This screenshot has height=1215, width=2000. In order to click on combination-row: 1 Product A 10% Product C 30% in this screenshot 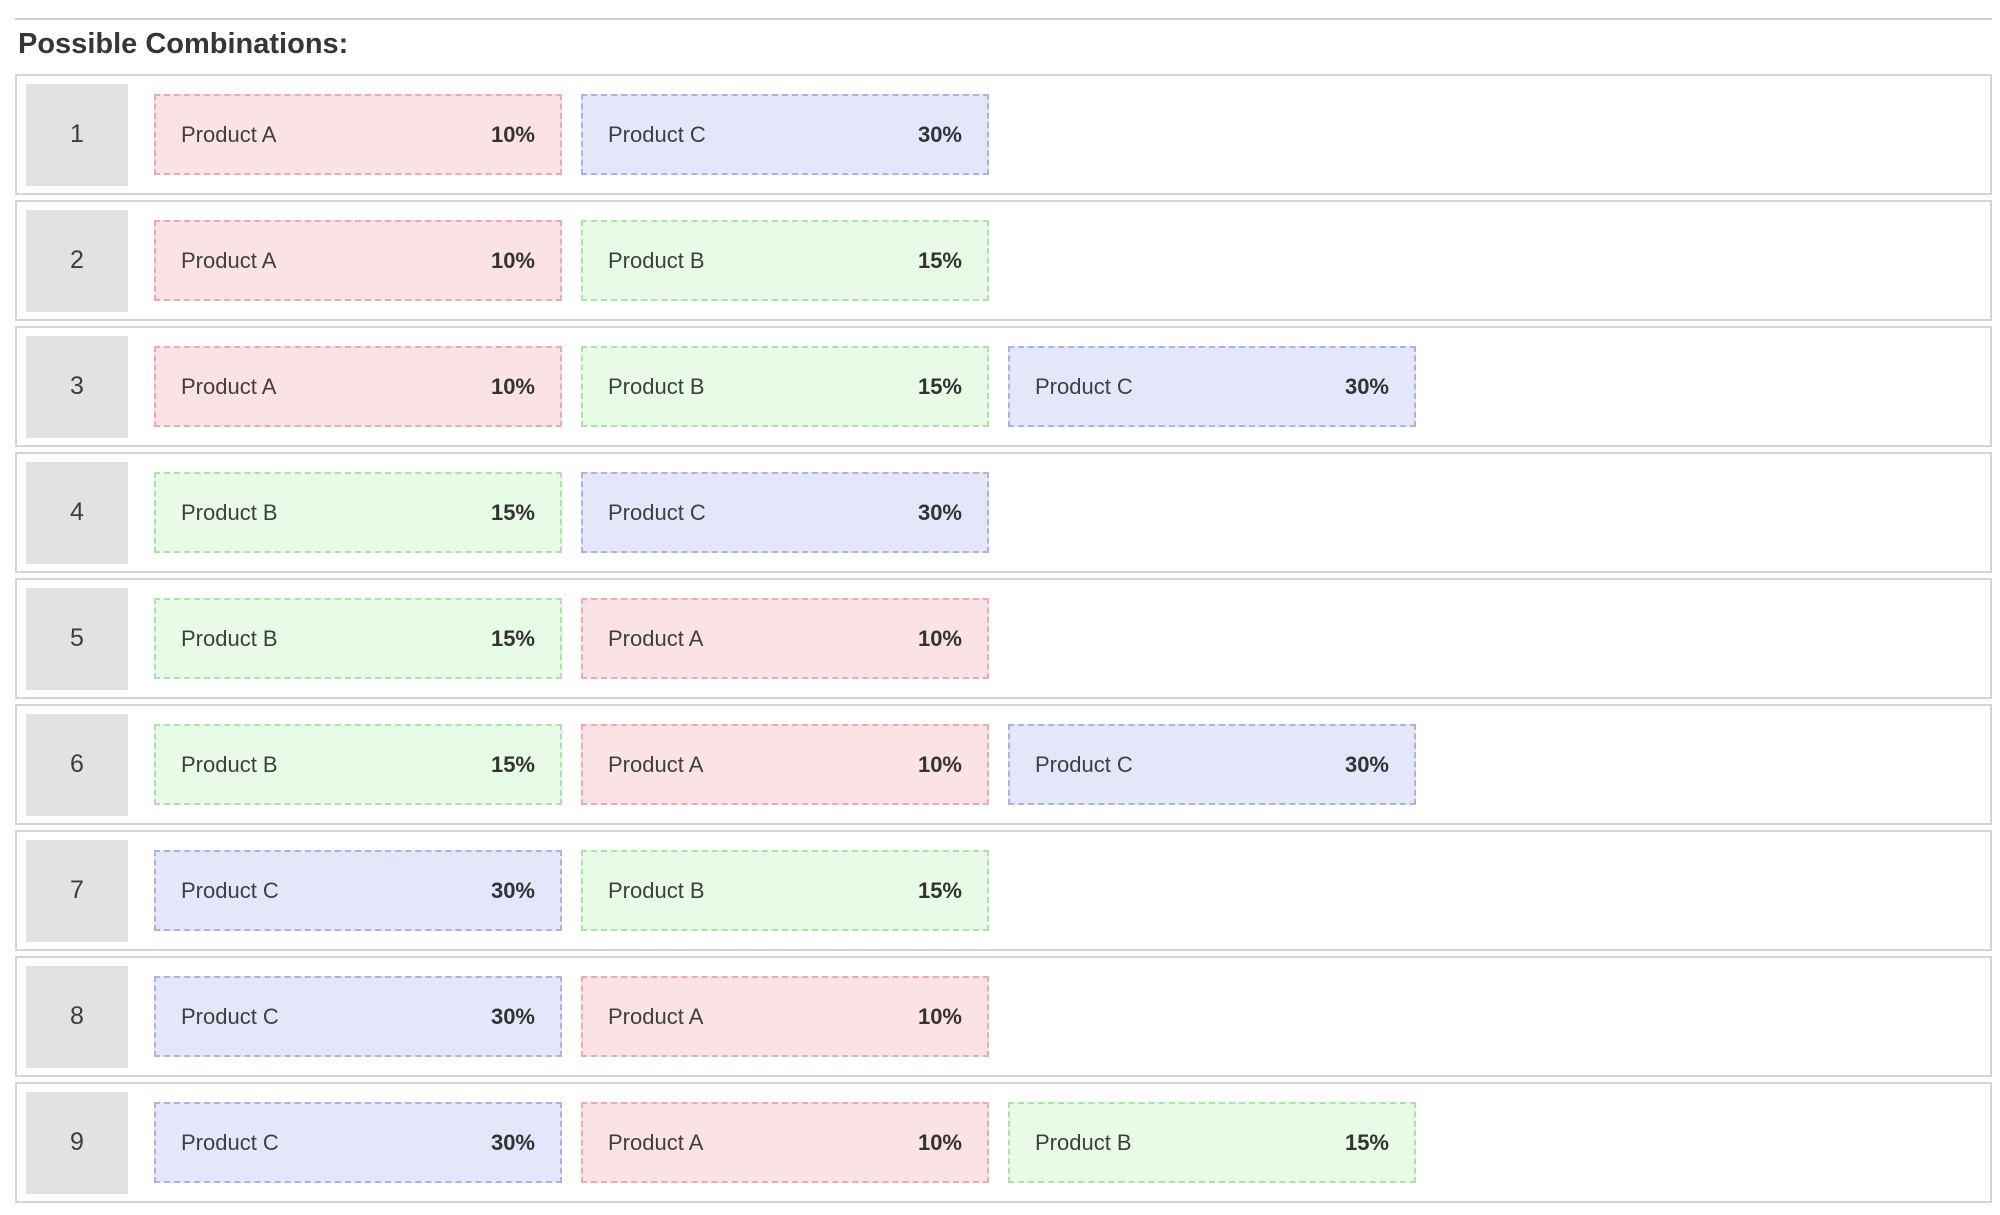, I will do `click(1003, 134)`.